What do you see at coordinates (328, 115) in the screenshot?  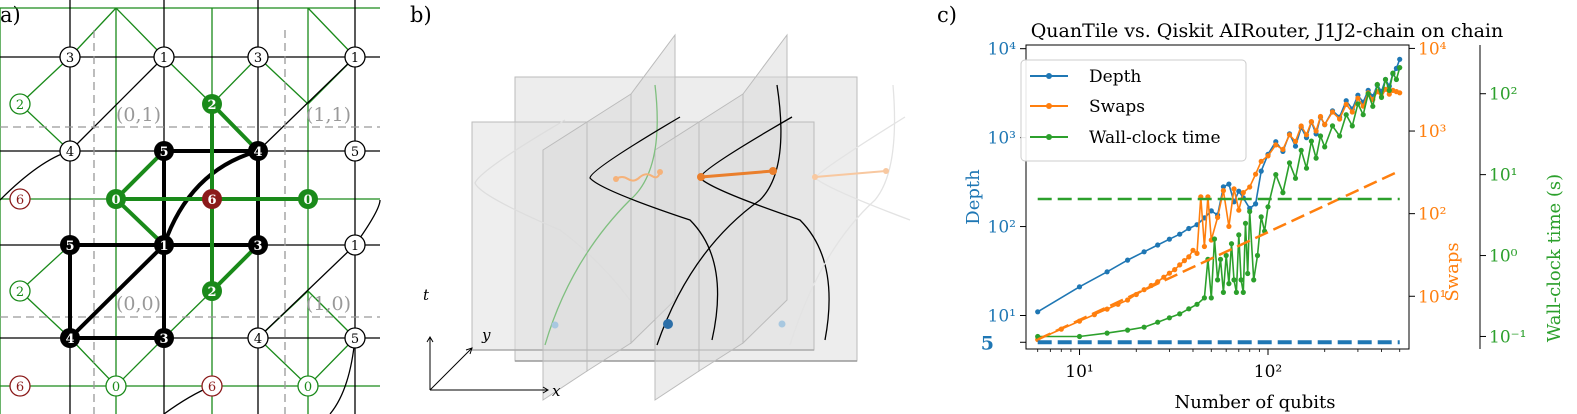 I see `cell-label-1-1: (1,1)` at bounding box center [328, 115].